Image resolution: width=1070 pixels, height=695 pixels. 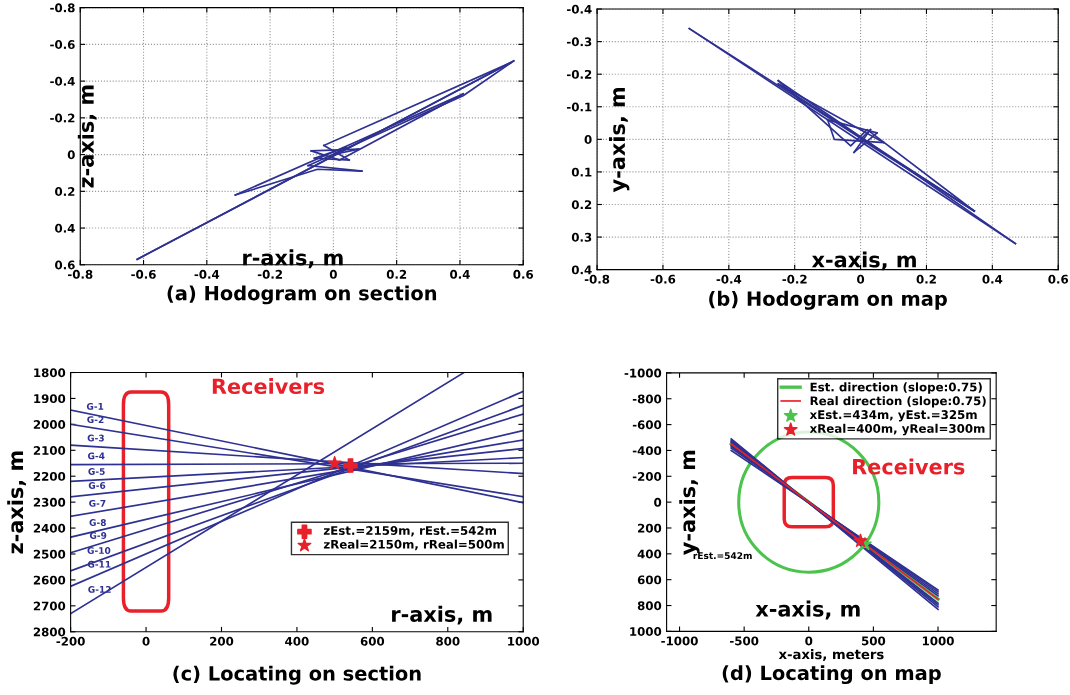 What do you see at coordinates (646, 632) in the screenshot?
I see `y-tick-label: 1000` at bounding box center [646, 632].